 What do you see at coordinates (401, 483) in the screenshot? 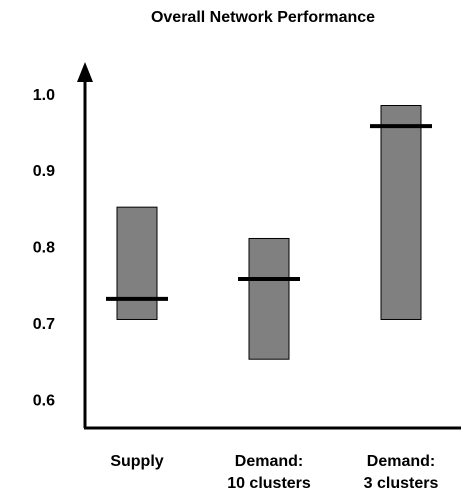
I see `x-tick-label: 3 clusters` at bounding box center [401, 483].